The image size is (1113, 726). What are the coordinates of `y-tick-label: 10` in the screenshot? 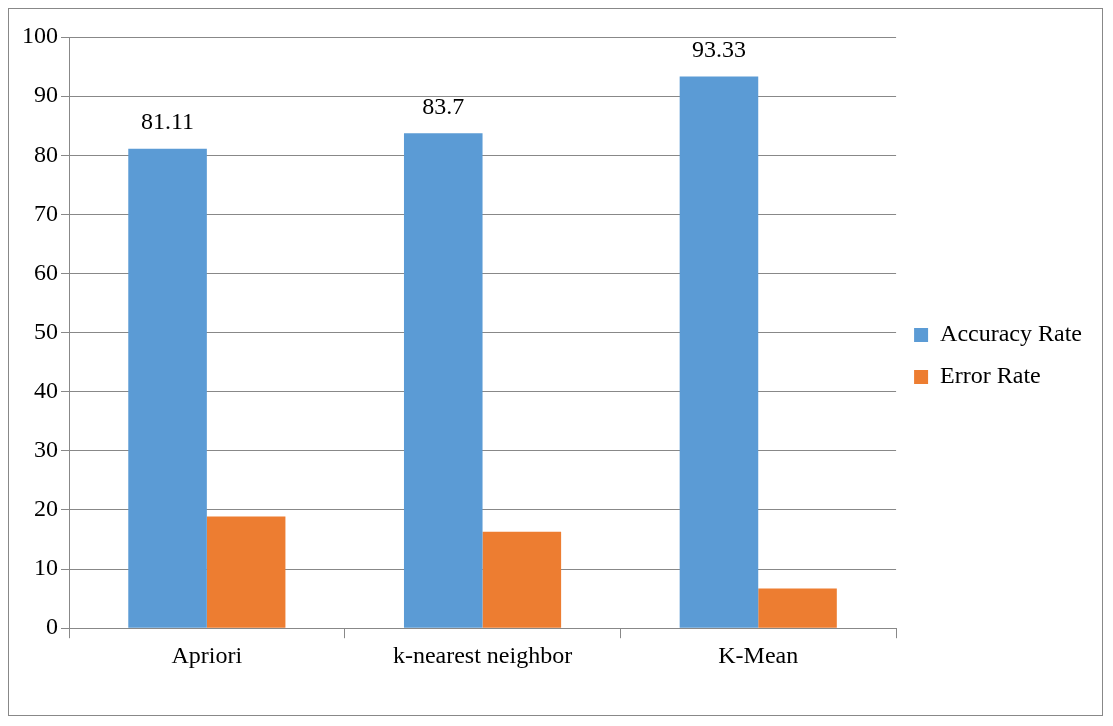 It's located at (46, 567).